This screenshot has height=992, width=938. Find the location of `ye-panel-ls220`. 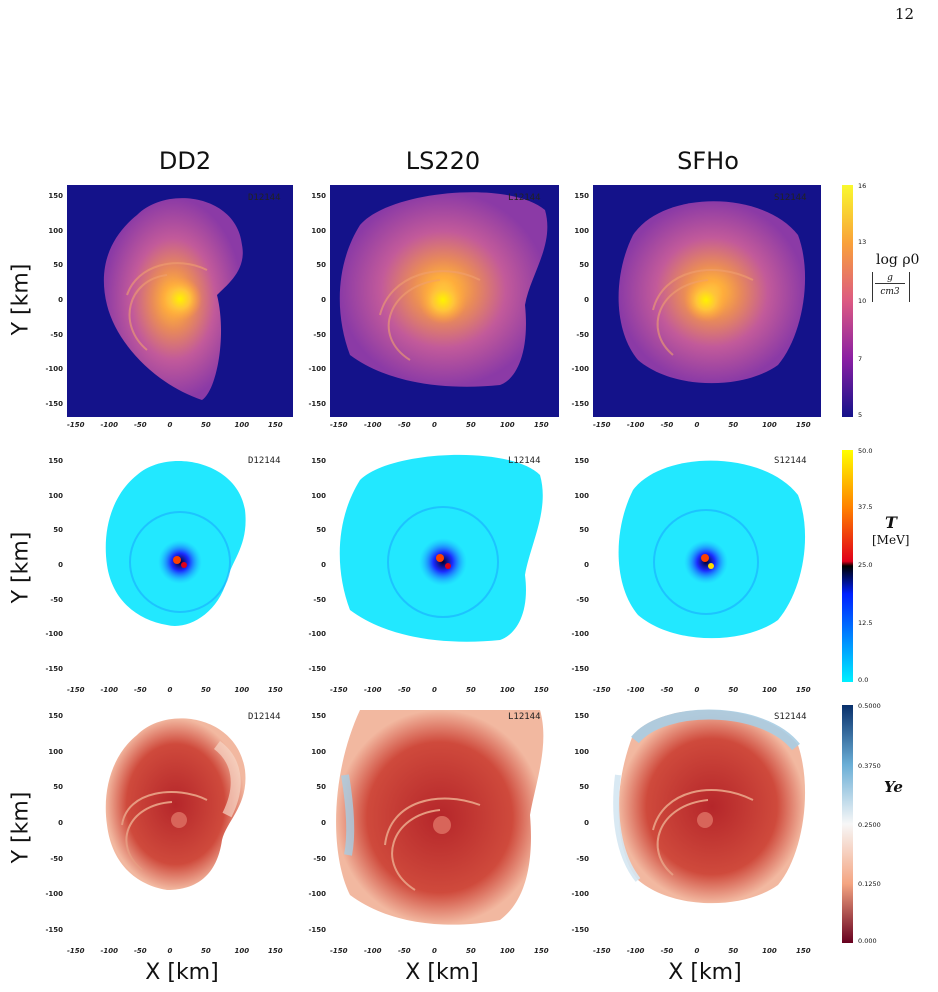

ye-panel-ls220 is located at coordinates (444, 824).